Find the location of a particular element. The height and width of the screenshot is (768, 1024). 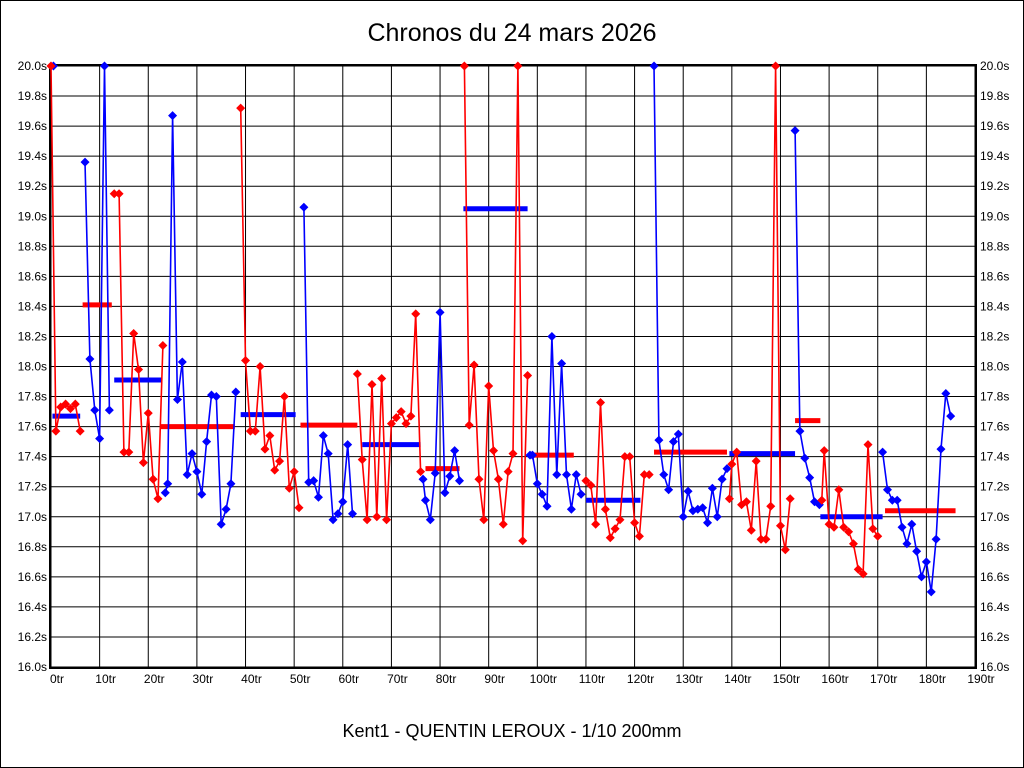

y-axis-label-right: 17.4s is located at coordinates (994, 457).